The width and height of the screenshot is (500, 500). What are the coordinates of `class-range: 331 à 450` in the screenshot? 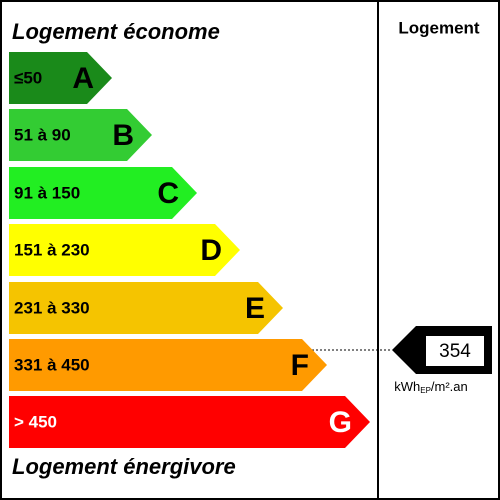 It's located at (52, 364).